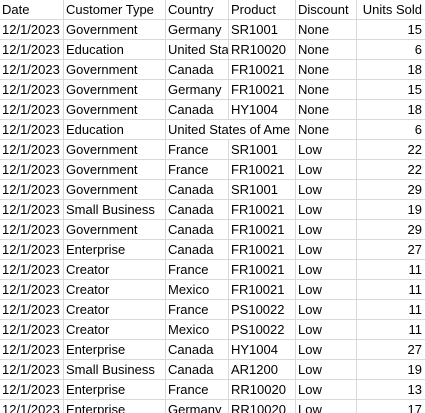 The image size is (426, 413). I want to click on cell-customer-type: Education, so click(115, 129).